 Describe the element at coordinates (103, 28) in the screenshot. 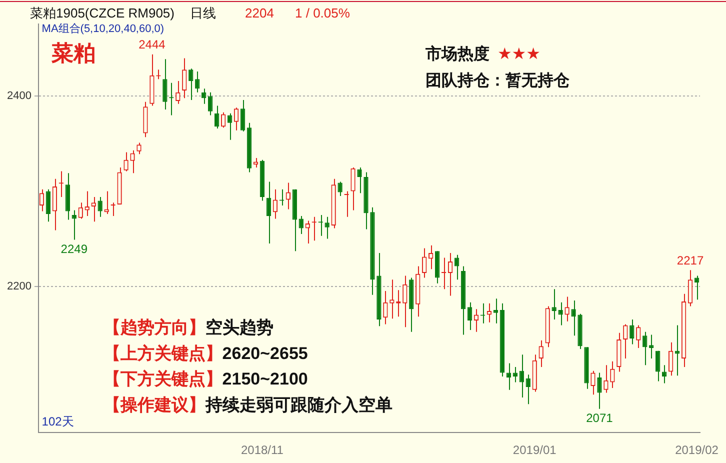

I see `annotation: MA组合(5,10,20,40,60,0)` at that location.